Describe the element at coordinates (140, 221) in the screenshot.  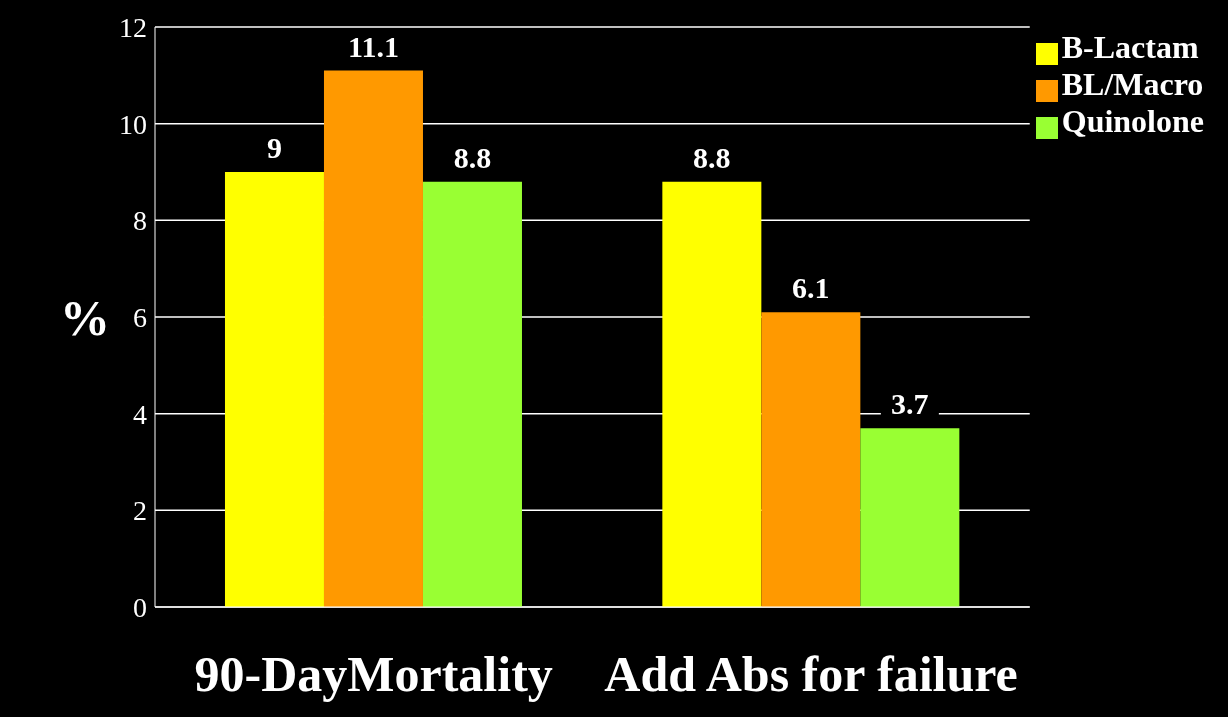
I see `y-tick-label: 8` at that location.